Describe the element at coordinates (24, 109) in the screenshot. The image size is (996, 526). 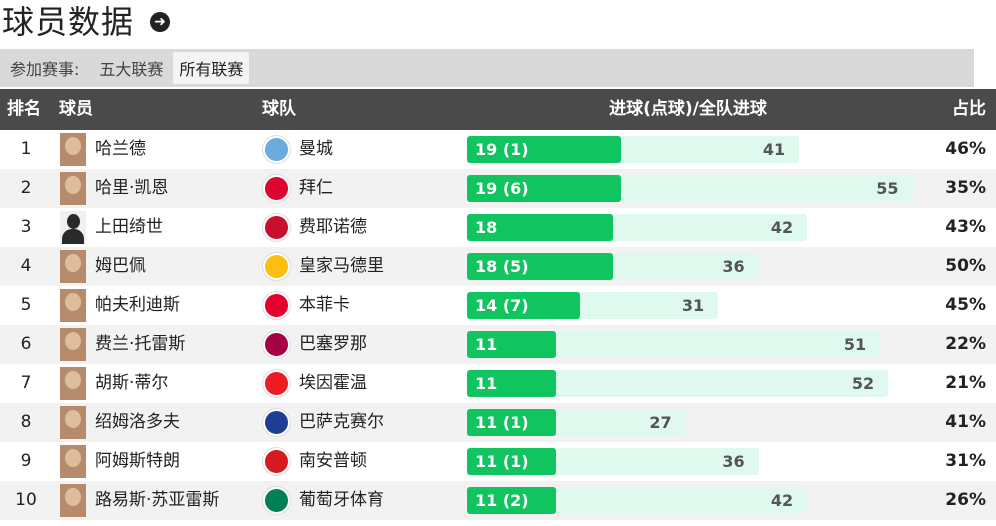
I see `header-rank: 排名` at that location.